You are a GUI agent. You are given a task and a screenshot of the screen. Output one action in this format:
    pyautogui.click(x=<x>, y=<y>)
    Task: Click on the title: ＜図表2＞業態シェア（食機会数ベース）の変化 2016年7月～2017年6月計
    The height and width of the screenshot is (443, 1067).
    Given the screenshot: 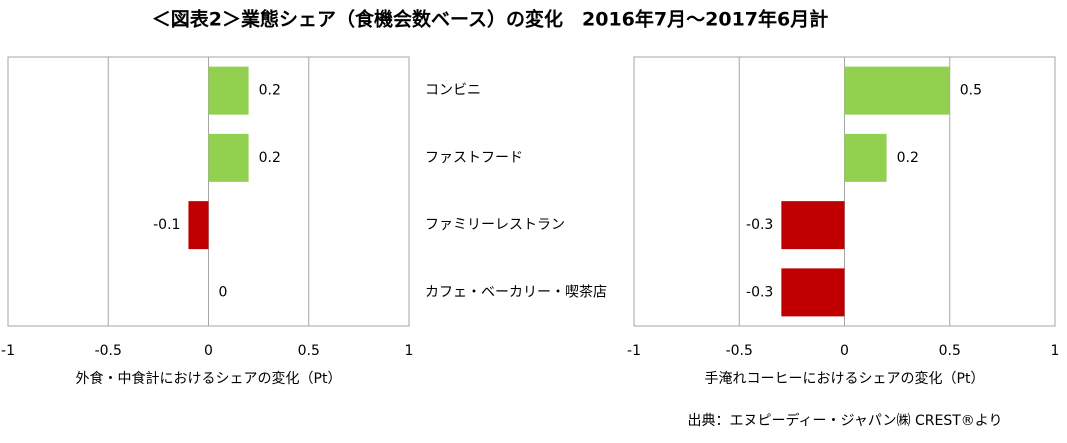 What is the action you would take?
    pyautogui.click(x=490, y=19)
    